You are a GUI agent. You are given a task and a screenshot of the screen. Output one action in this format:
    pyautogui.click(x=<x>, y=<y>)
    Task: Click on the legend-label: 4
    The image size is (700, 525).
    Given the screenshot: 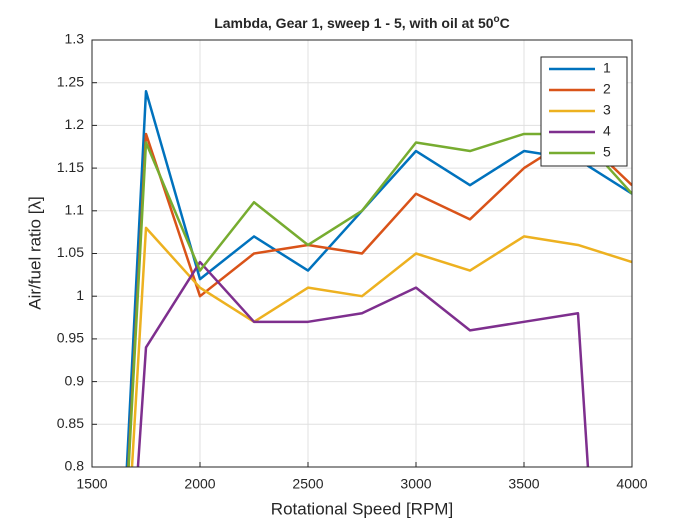 What is the action you would take?
    pyautogui.click(x=607, y=131)
    